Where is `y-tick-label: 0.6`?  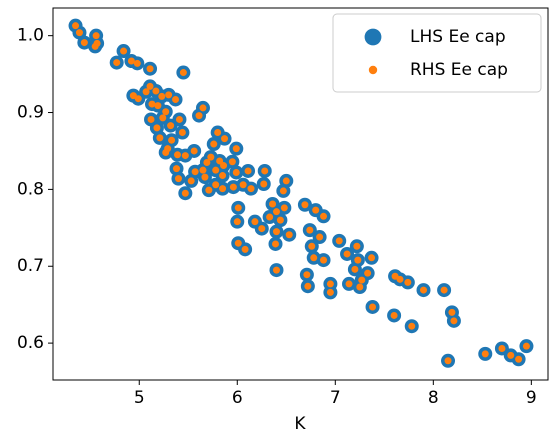 y-tick-label: 0.6 is located at coordinates (30, 343).